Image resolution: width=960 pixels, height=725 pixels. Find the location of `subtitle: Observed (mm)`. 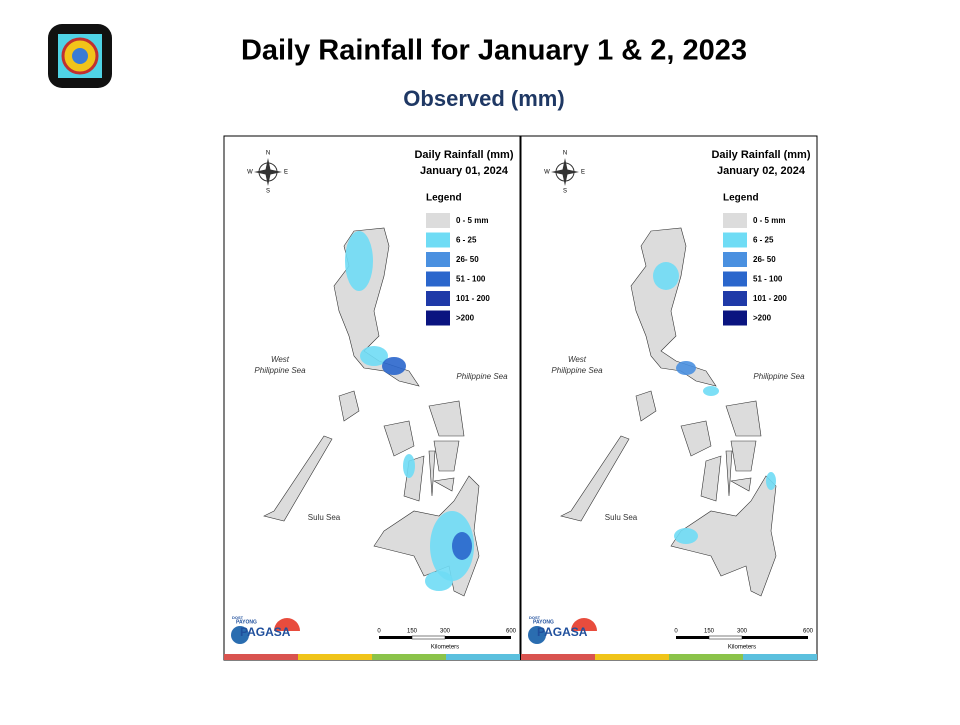

subtitle: Observed (mm) is located at coordinates (483, 98).